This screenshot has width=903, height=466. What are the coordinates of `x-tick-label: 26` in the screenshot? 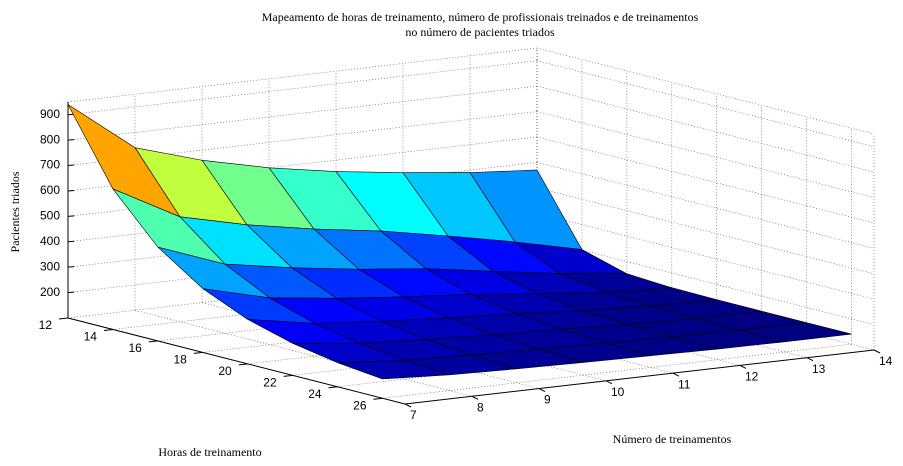 It's located at (360, 405).